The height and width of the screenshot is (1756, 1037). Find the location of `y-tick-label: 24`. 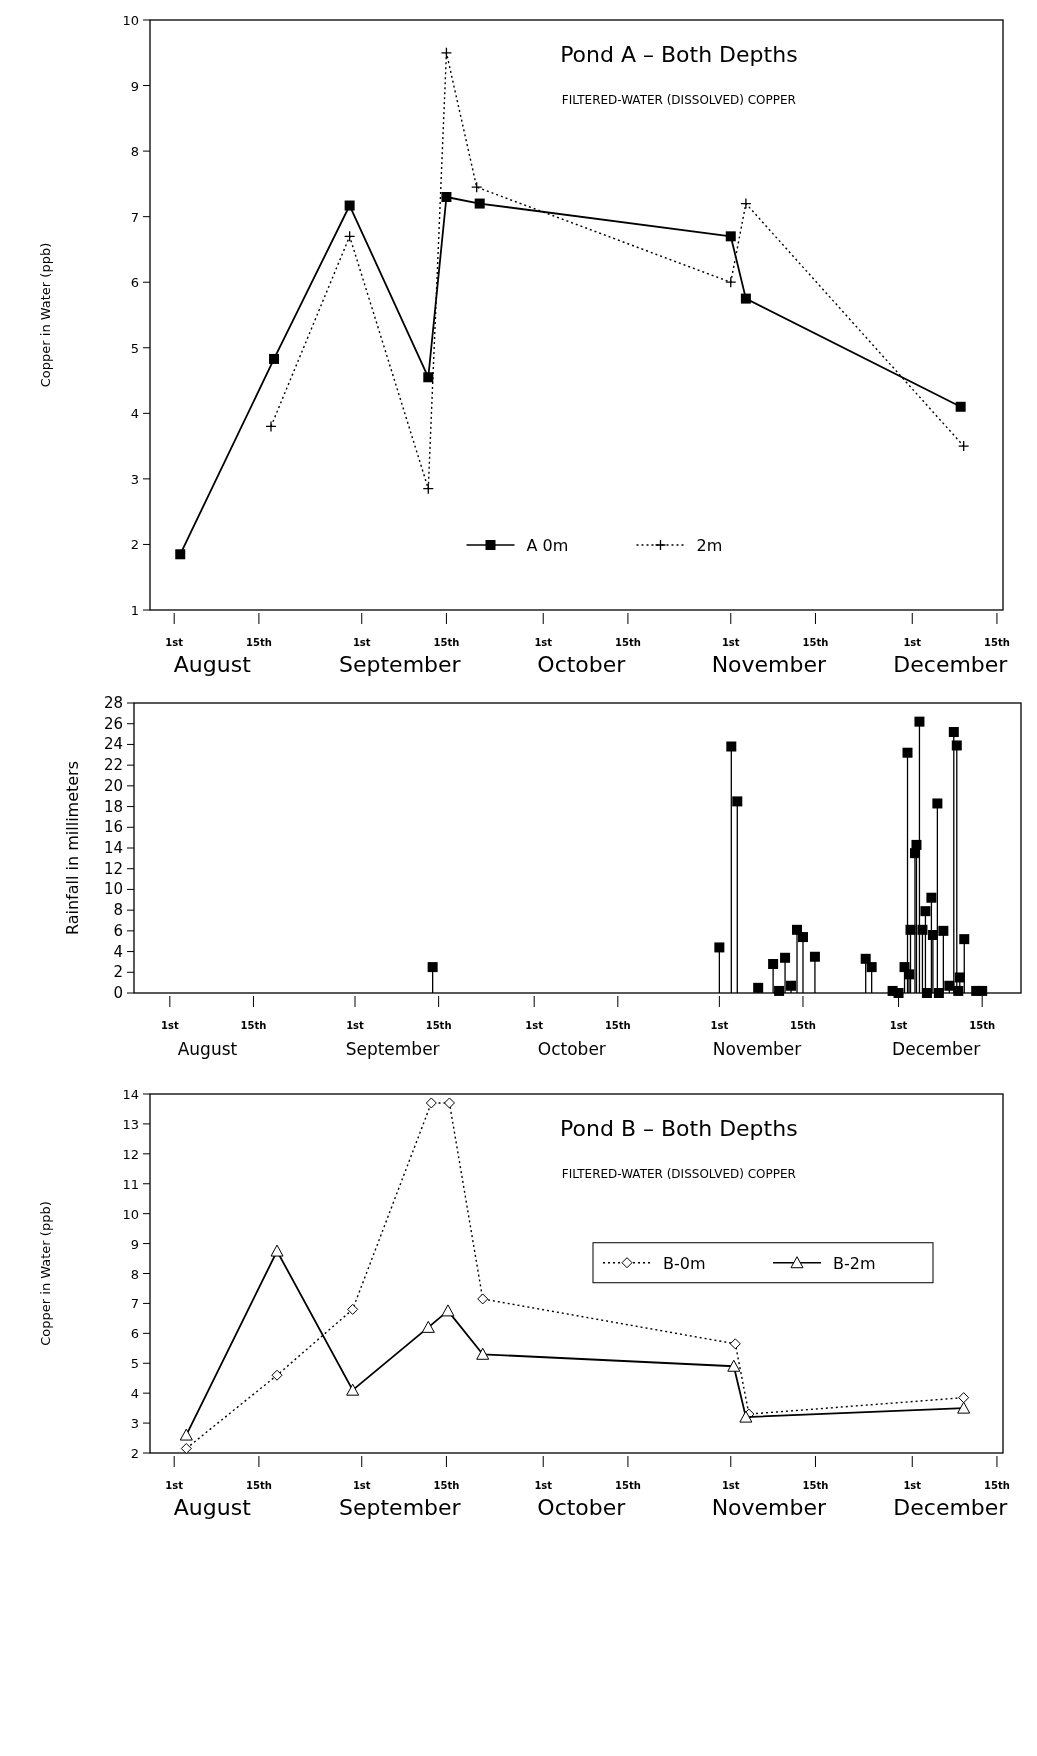

y-tick-label: 24 is located at coordinates (113, 744).